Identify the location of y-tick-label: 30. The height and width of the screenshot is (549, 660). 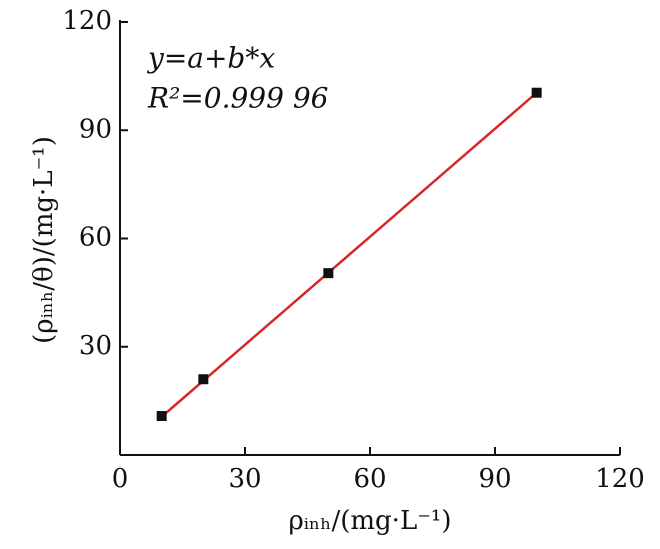
(95, 346).